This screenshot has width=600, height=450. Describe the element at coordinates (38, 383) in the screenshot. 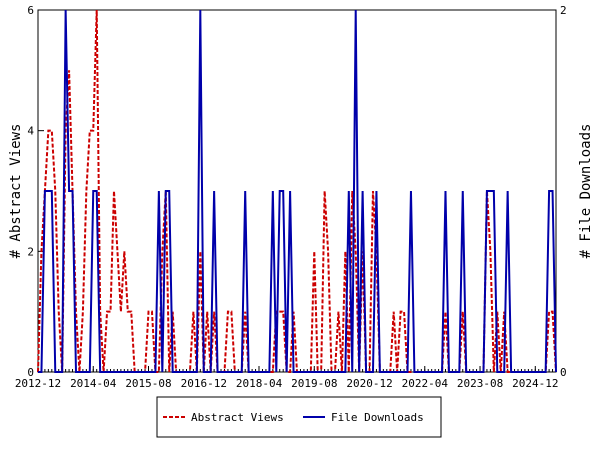

I see `x-tick-label: 2012-12` at that location.